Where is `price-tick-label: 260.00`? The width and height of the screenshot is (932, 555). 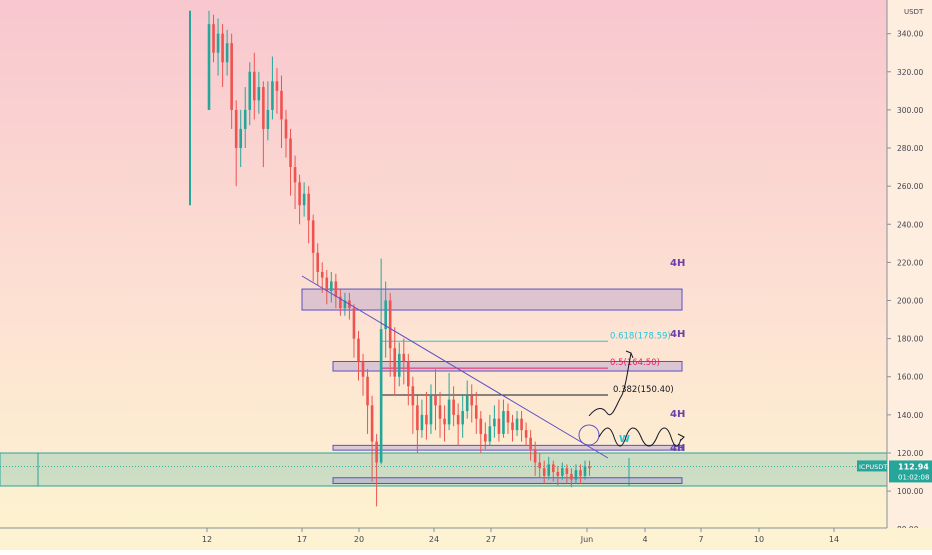 price-tick-label: 260.00 is located at coordinates (910, 186).